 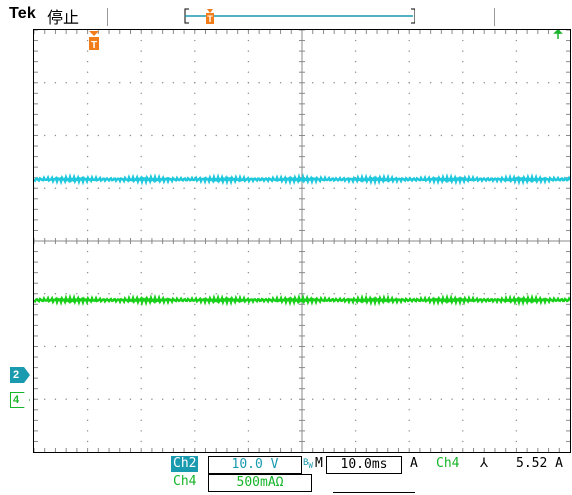 What do you see at coordinates (260, 483) in the screenshot?
I see `ch4-scale: 500mAΩ` at bounding box center [260, 483].